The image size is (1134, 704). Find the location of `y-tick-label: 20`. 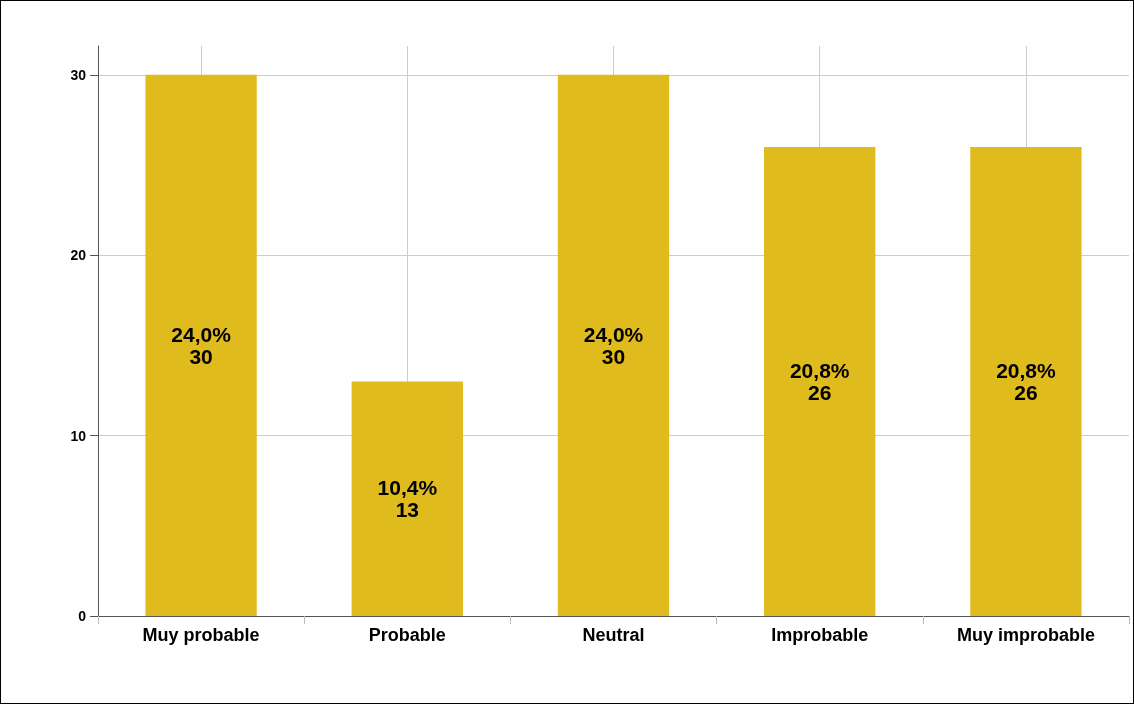

y-tick-label: 20 is located at coordinates (78, 255).